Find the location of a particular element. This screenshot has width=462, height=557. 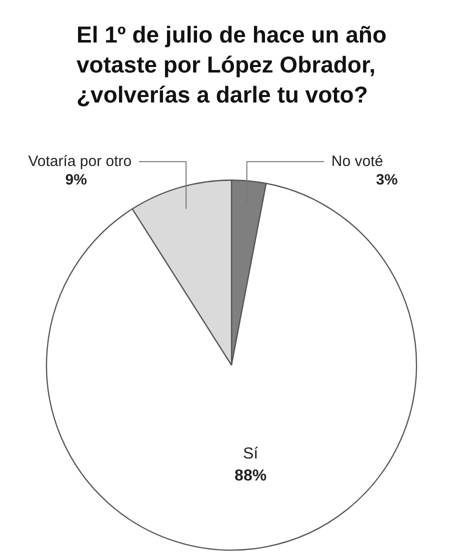

slice-label: Votaría por otro is located at coordinates (80, 161).